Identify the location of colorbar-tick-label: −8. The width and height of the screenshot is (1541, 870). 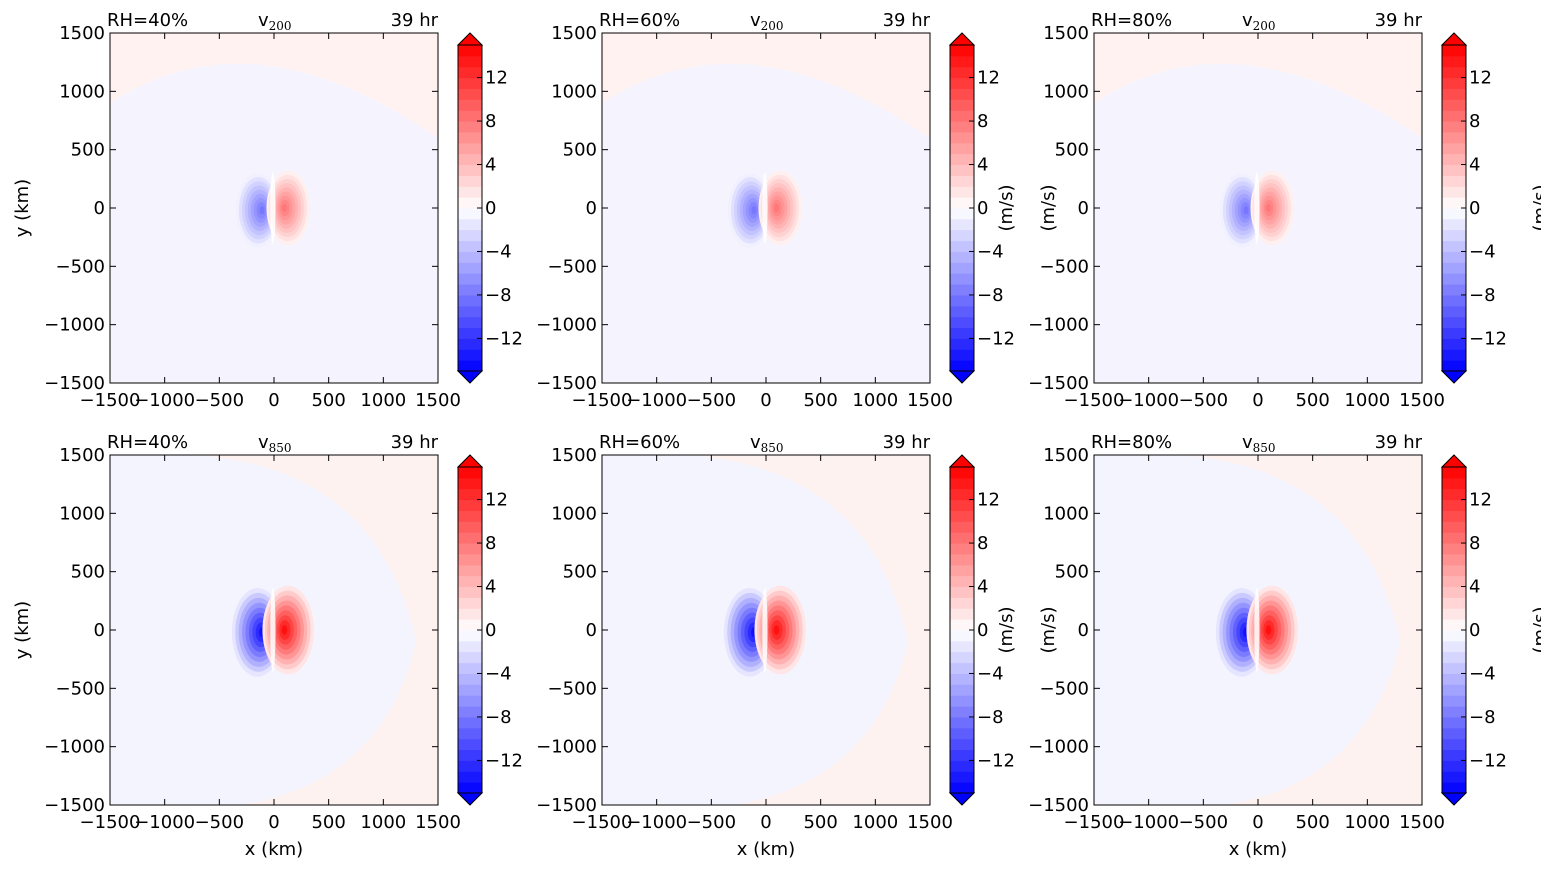
(1482, 295).